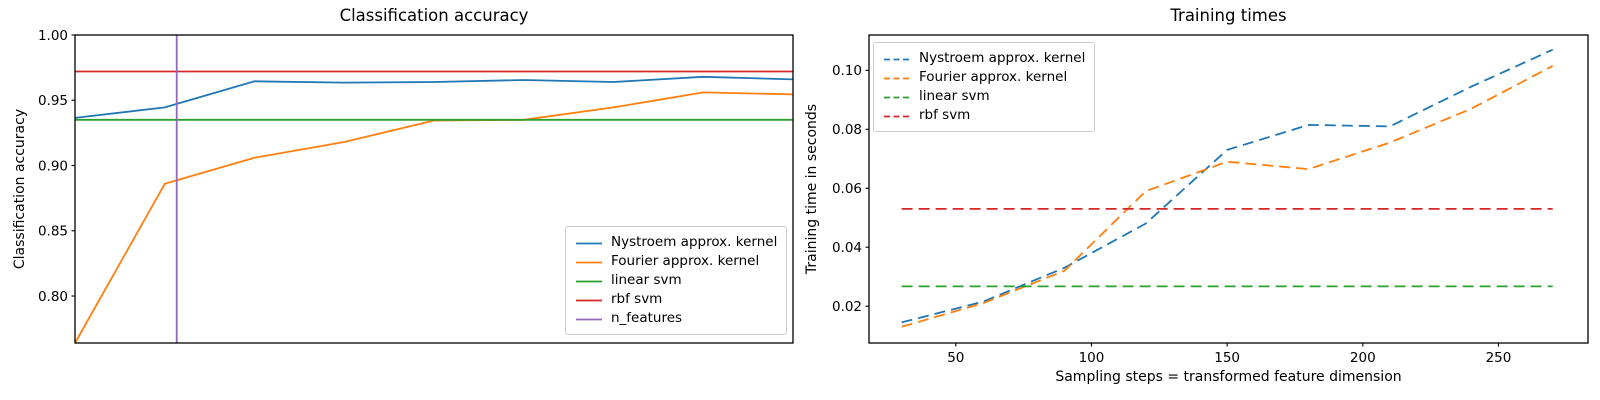 The height and width of the screenshot is (400, 1600). What do you see at coordinates (847, 130) in the screenshot?
I see `y-tick-label: 0.08` at bounding box center [847, 130].